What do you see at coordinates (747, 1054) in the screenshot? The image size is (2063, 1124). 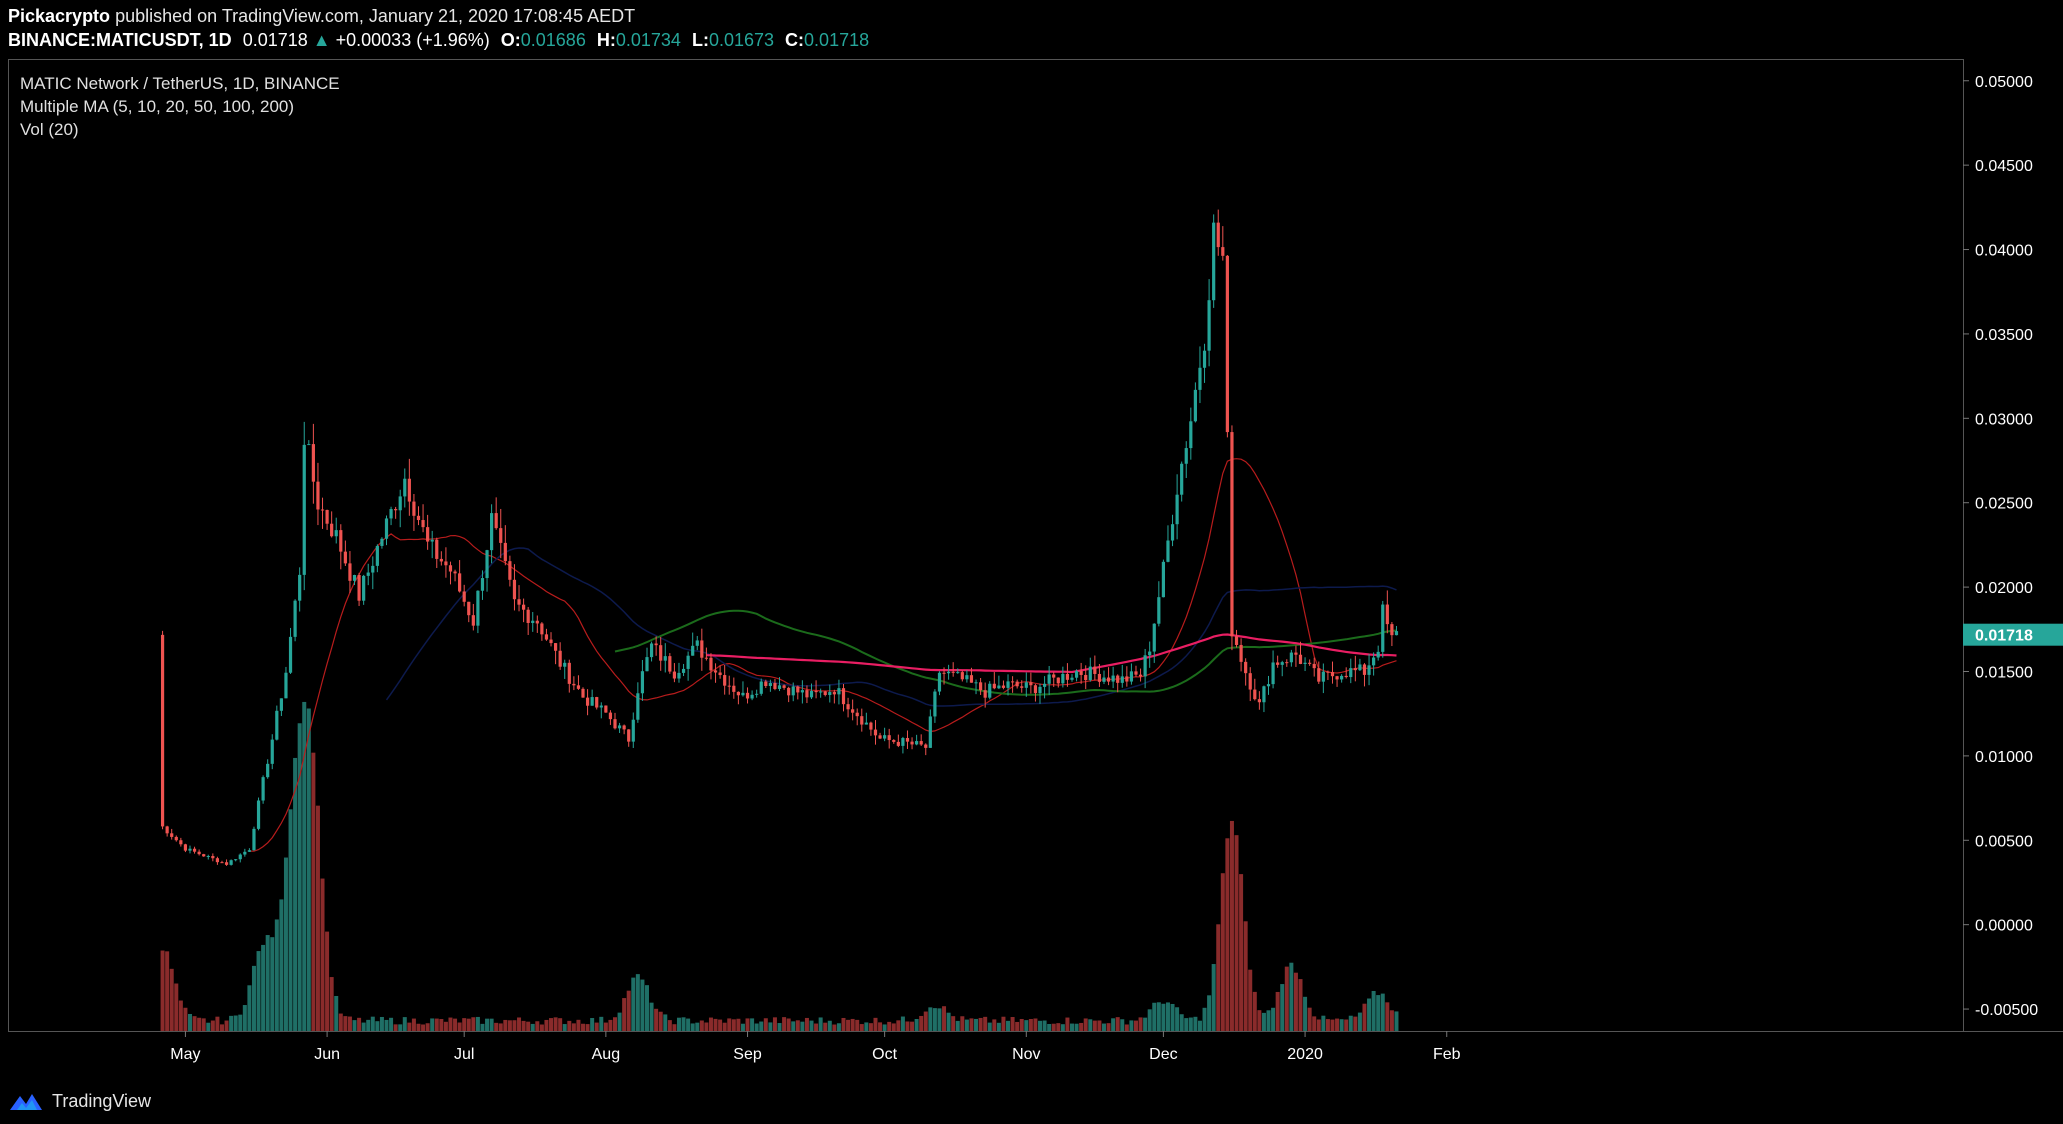 I see `time-tick-label: Sep` at bounding box center [747, 1054].